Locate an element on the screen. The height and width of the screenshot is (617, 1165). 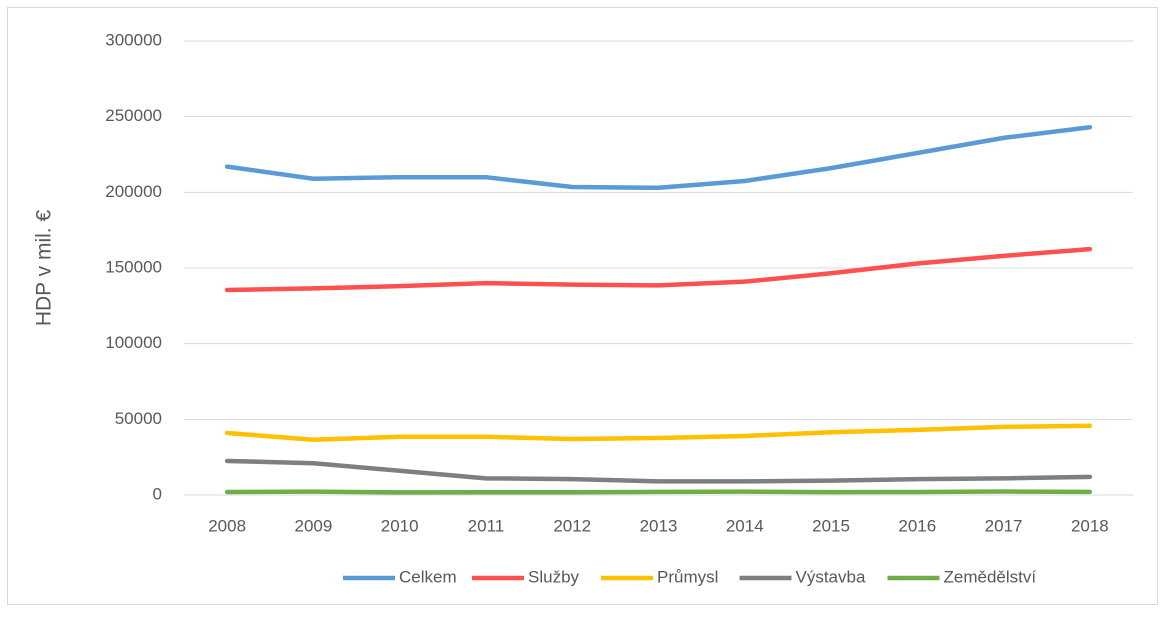
legend-label: Celkem is located at coordinates (428, 576).